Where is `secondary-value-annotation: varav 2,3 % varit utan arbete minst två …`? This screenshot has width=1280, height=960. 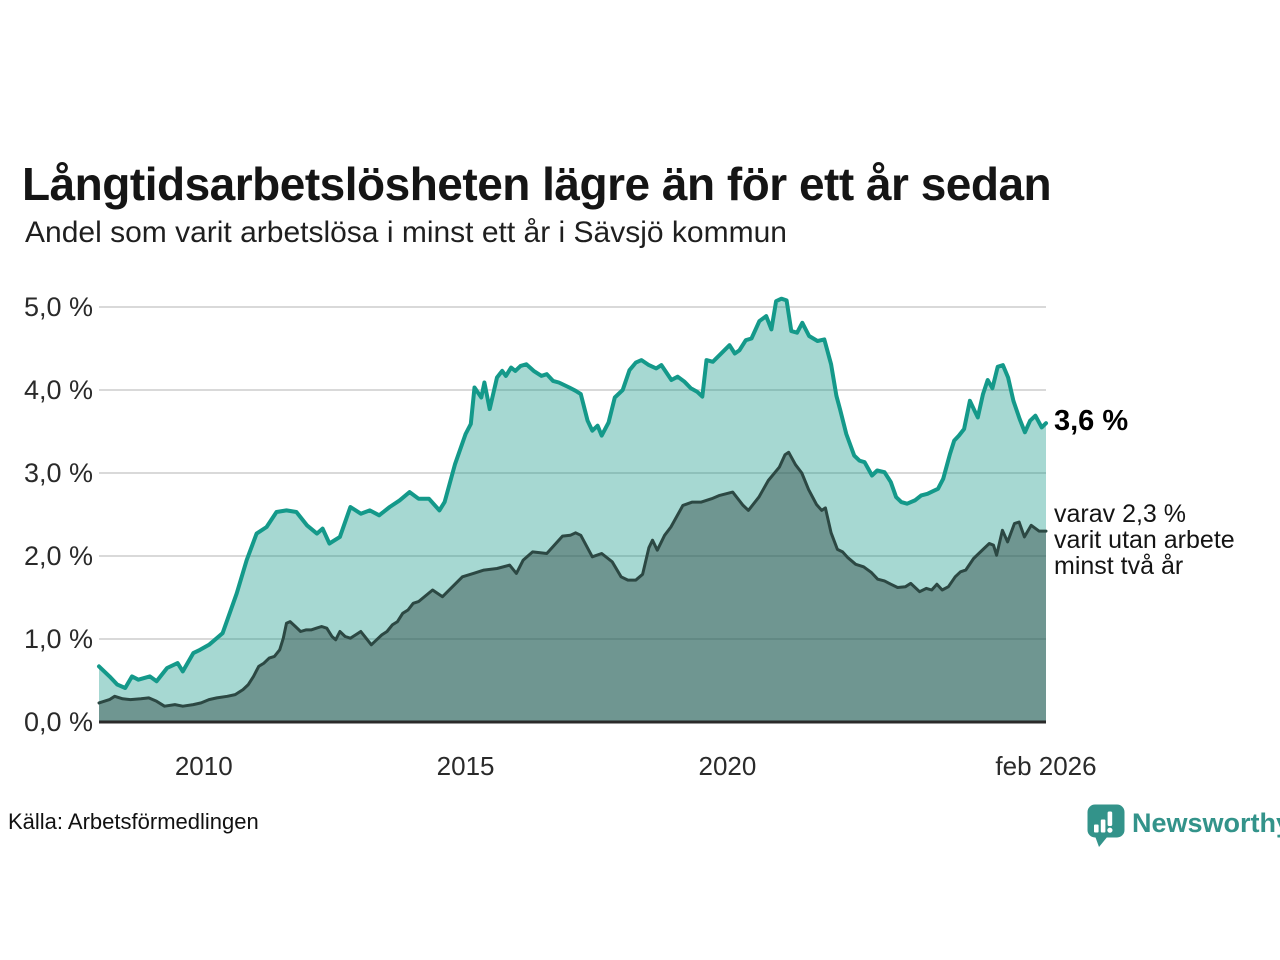
secondary-value-annotation: varav 2,3 % varit utan arbete minst två … is located at coordinates (1144, 540).